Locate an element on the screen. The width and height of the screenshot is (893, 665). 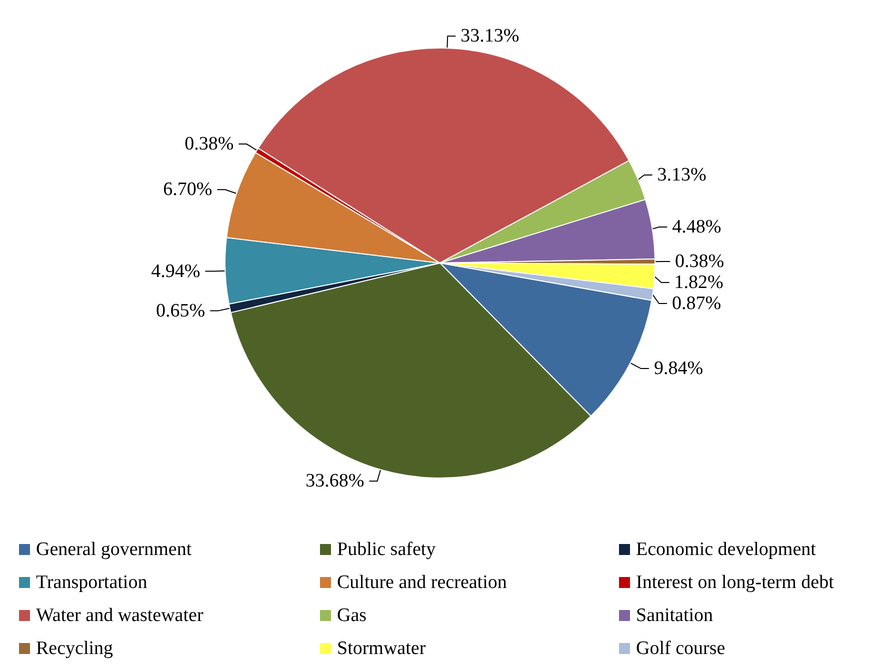
legend-label: Transportation is located at coordinates (92, 582).